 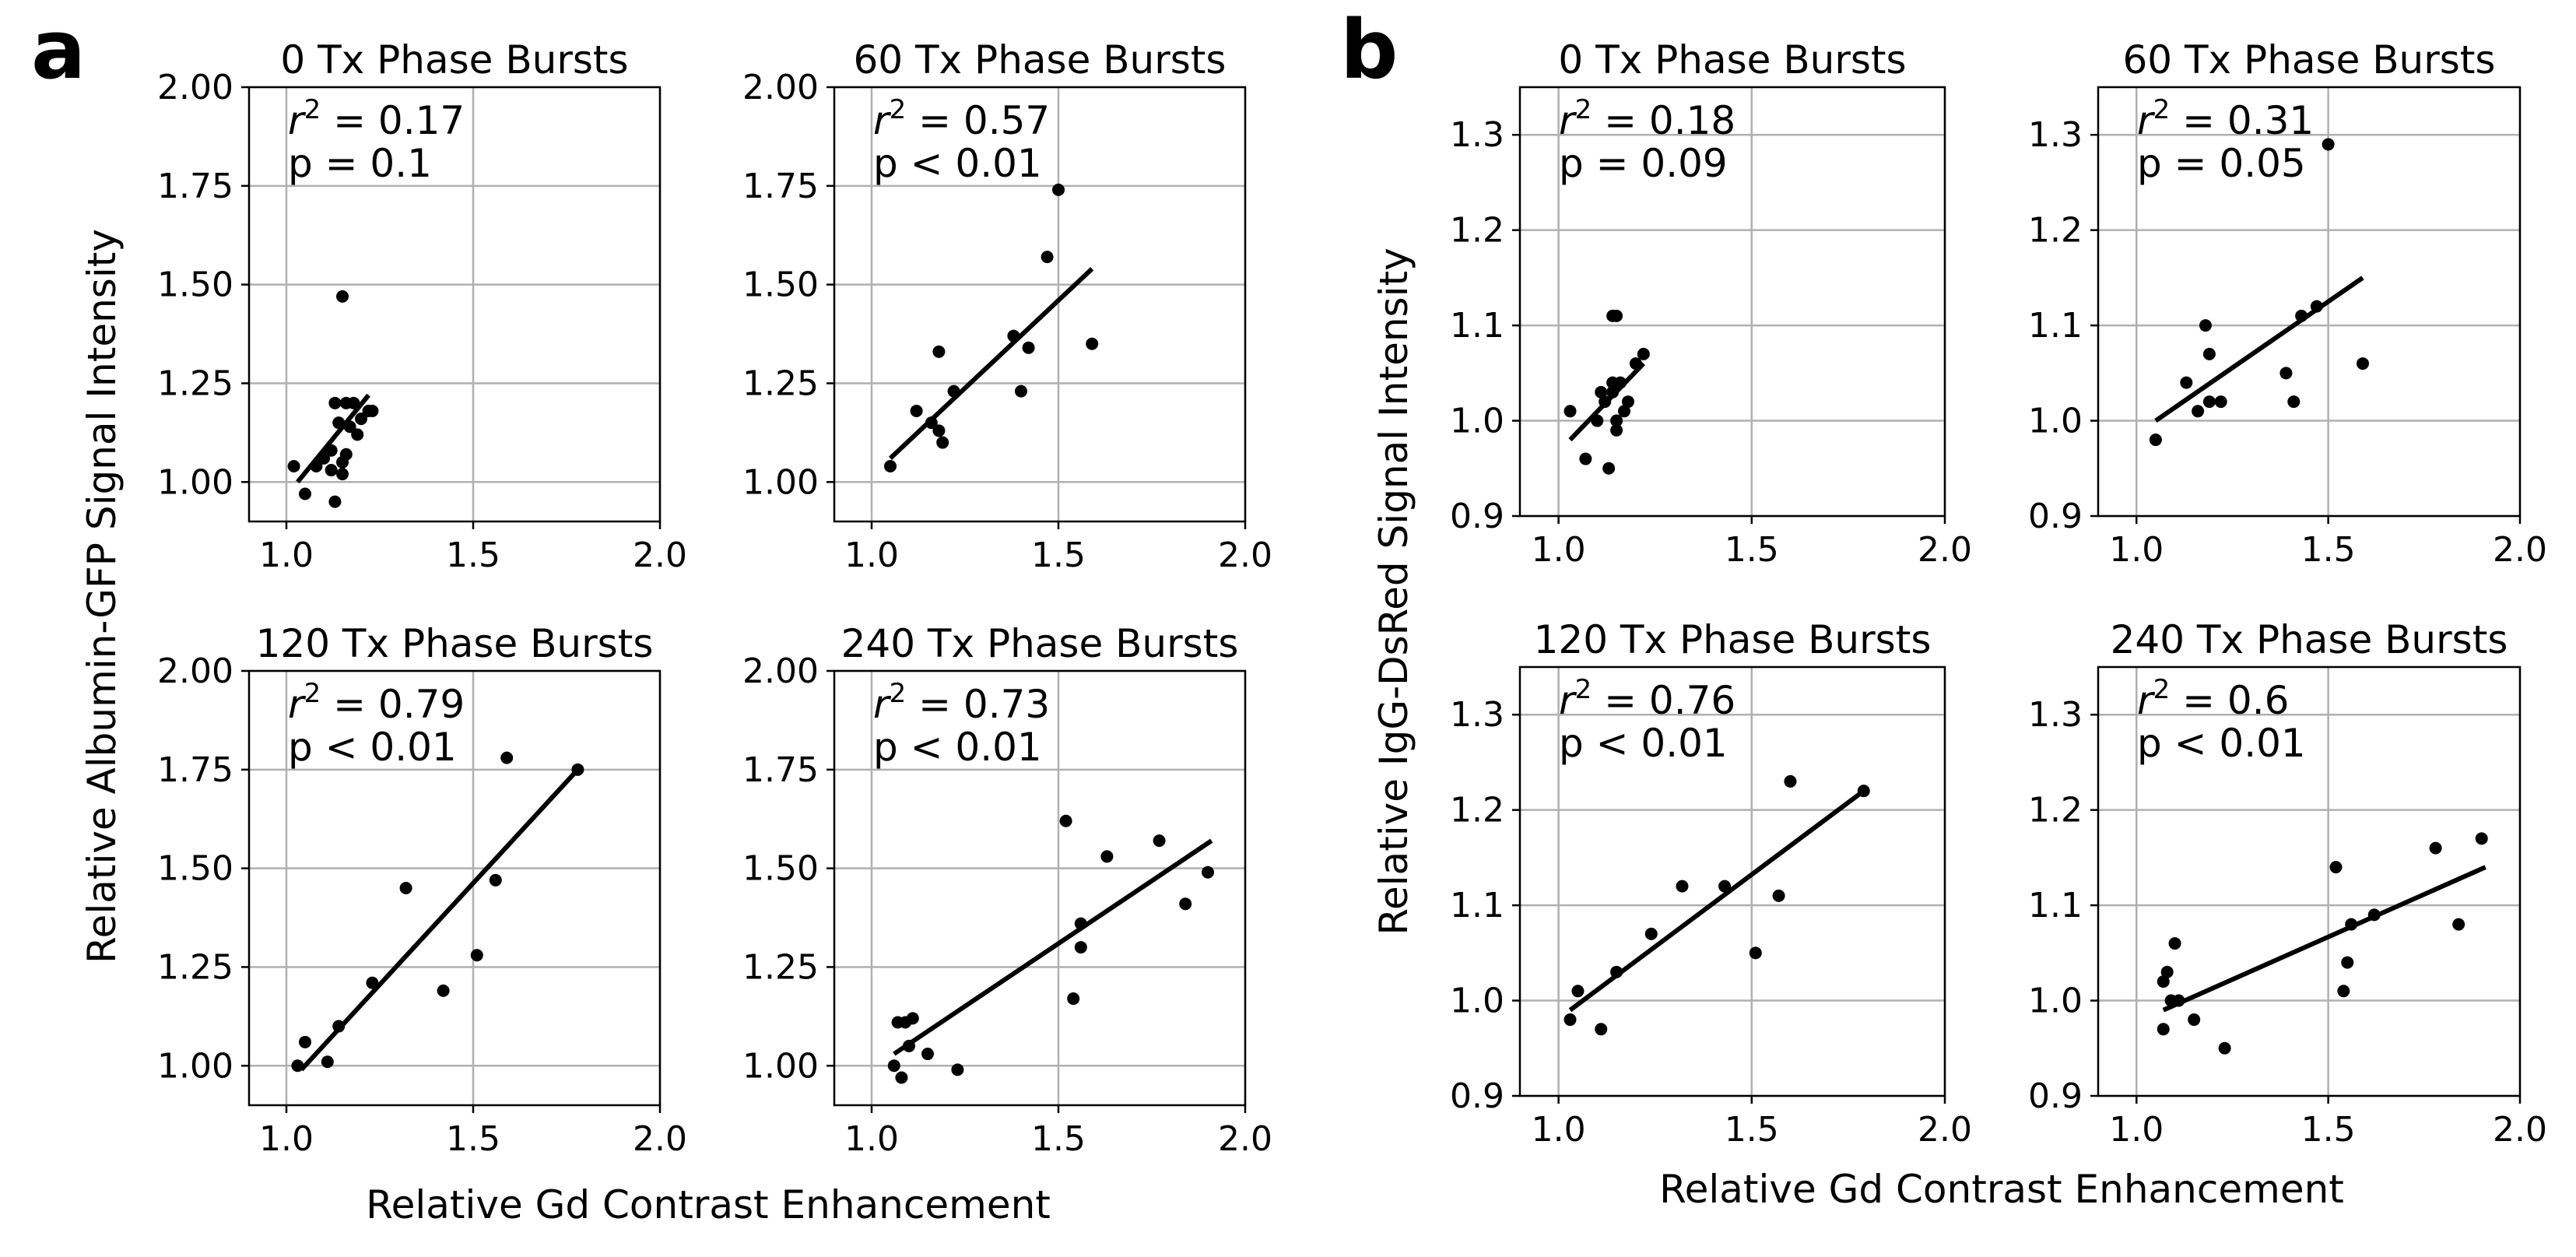 What do you see at coordinates (1477, 326) in the screenshot?
I see `y-tick-label: 1.1` at bounding box center [1477, 326].